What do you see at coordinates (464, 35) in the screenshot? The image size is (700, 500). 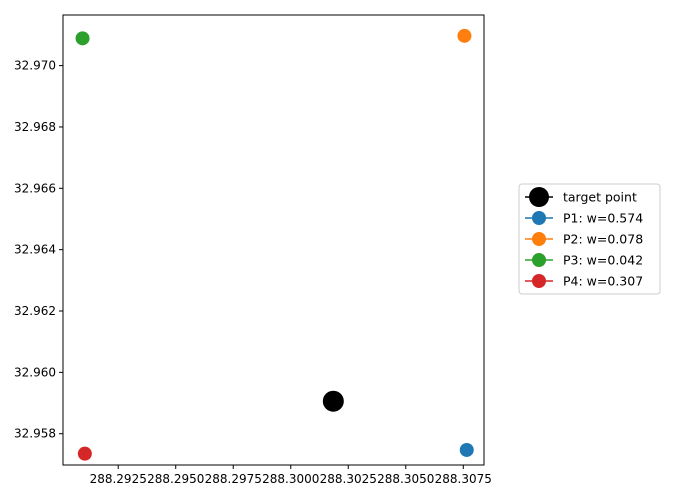 I see `p2-point-marker` at bounding box center [464, 35].